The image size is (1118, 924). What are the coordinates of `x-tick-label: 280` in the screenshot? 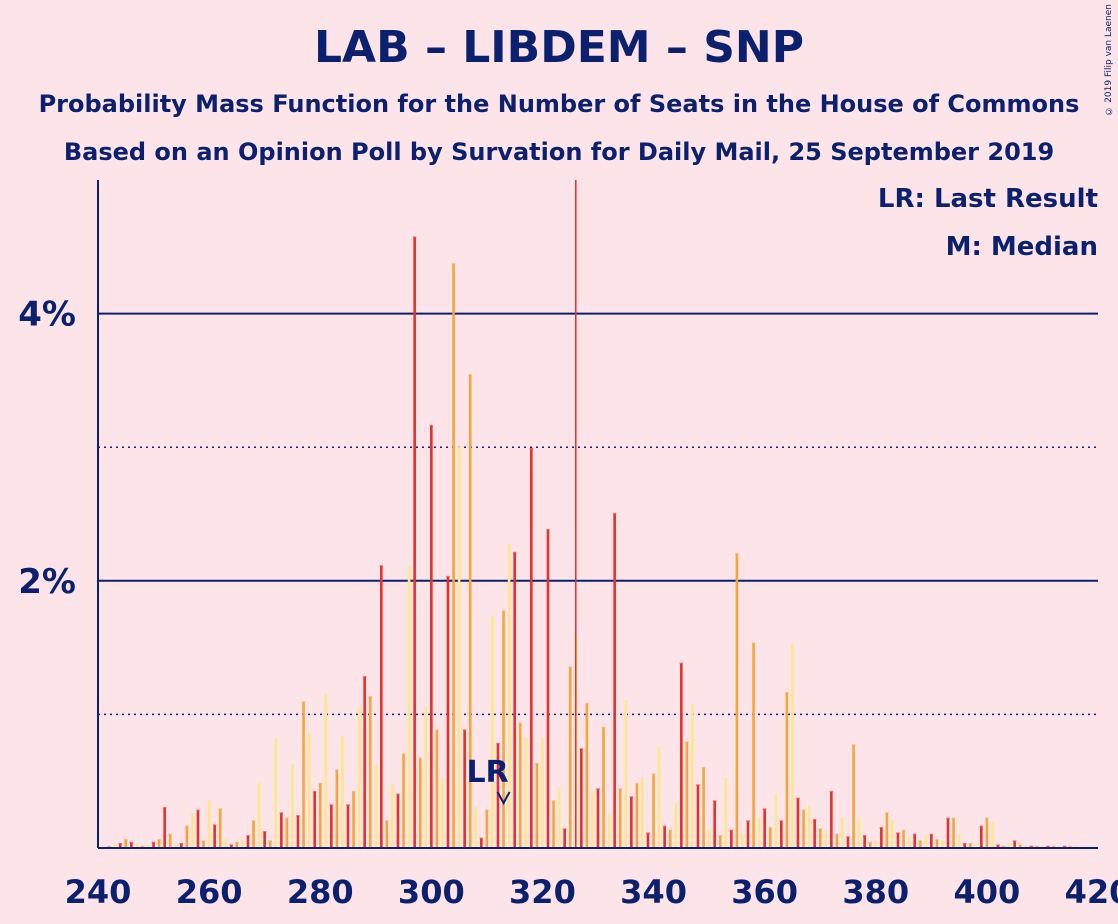 It's located at (320, 892).